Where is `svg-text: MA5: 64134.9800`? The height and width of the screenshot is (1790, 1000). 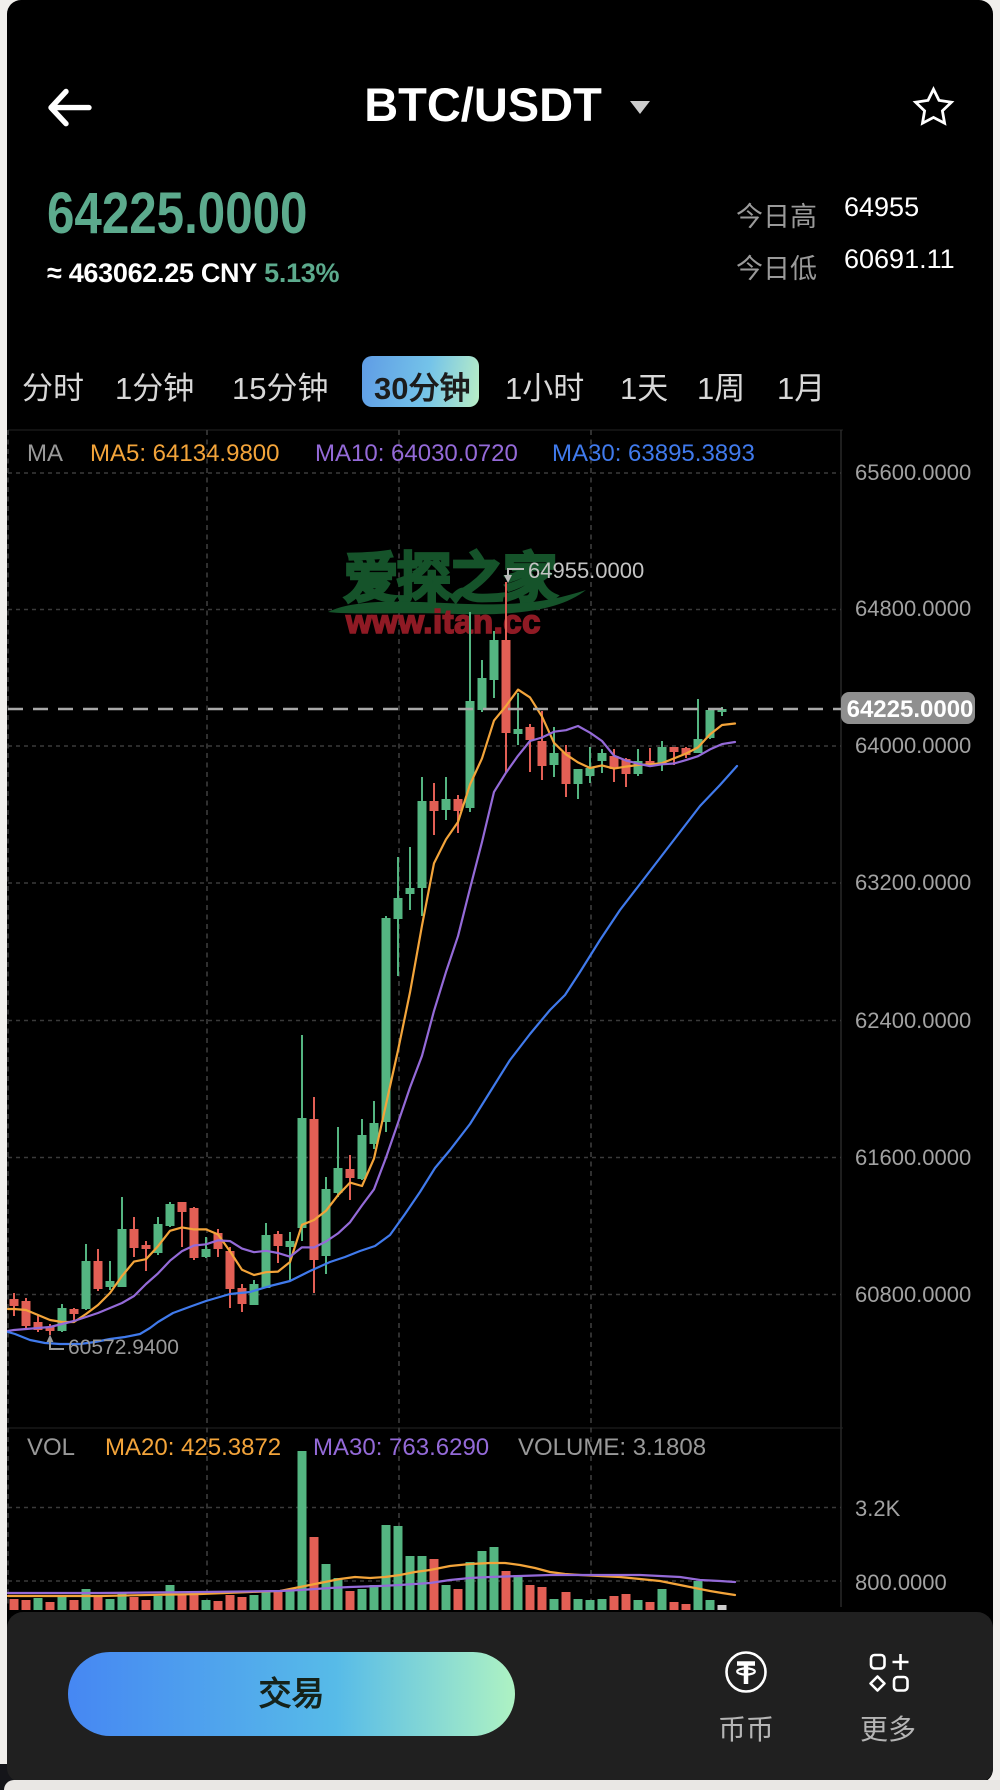 svg-text: MA5: 64134.9800 is located at coordinates (184, 453).